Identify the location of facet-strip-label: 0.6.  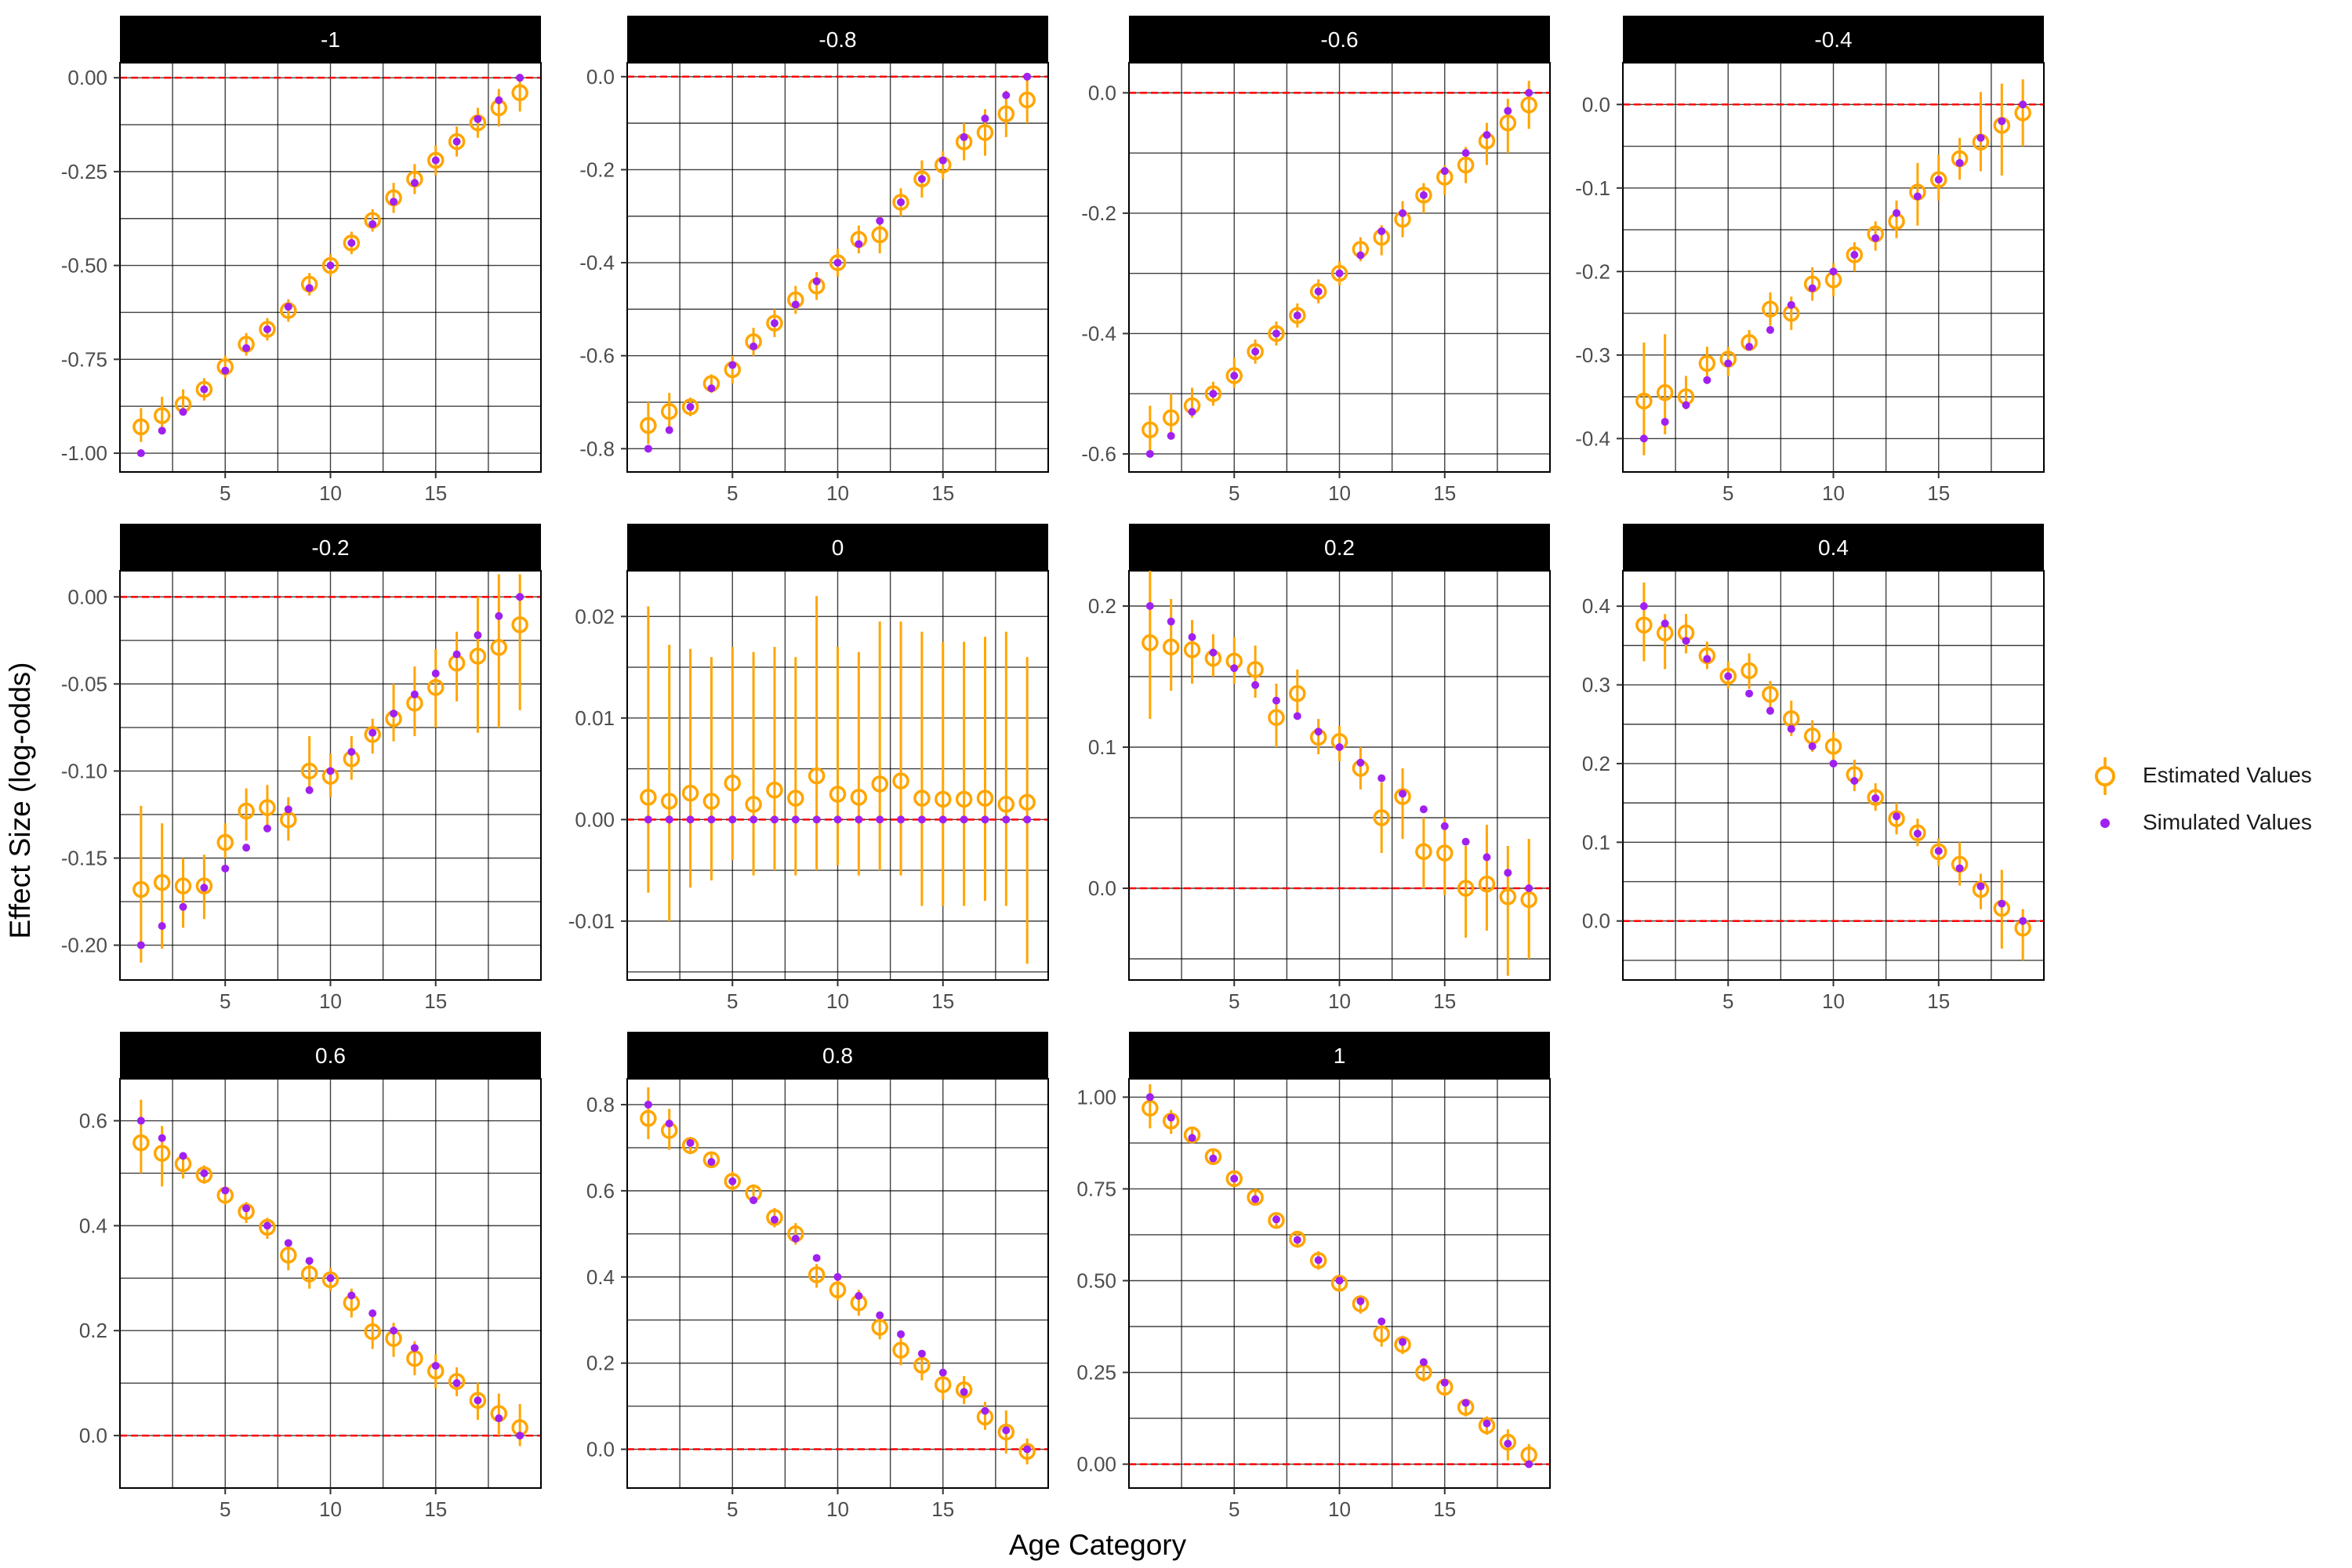
(330, 1056).